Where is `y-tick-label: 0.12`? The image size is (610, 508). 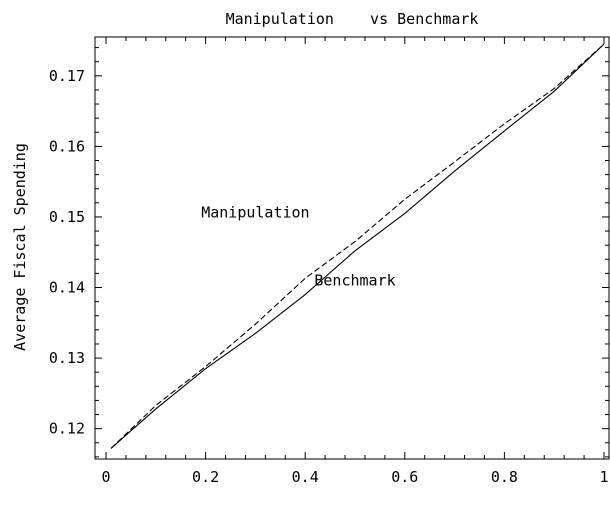 y-tick-label: 0.12 is located at coordinates (67, 429).